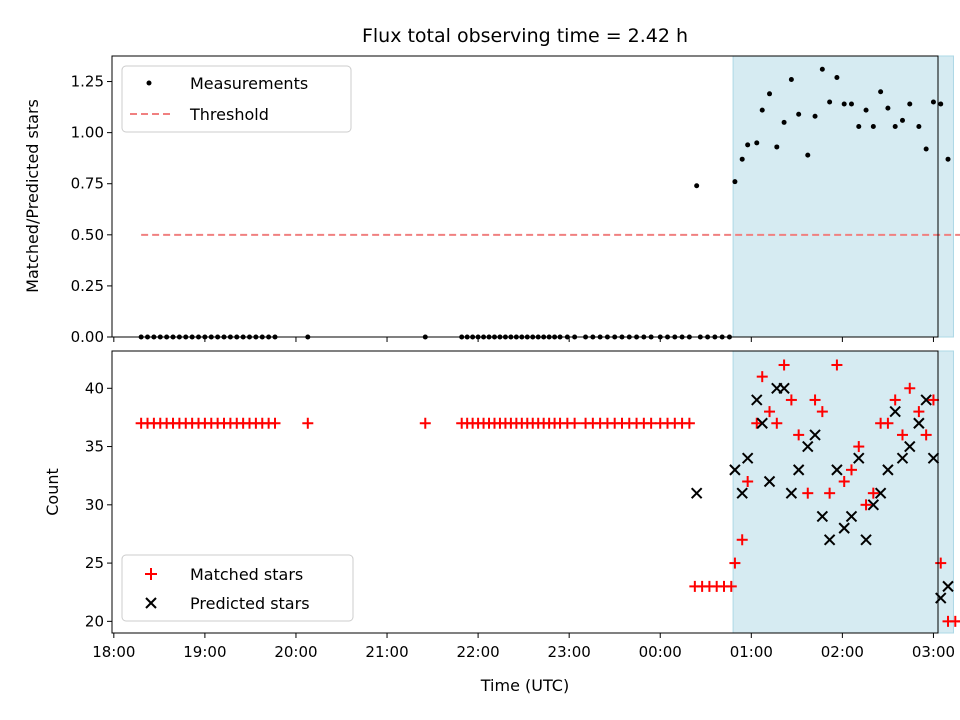  I want to click on y-tick-label: 0.00, so click(87, 337).